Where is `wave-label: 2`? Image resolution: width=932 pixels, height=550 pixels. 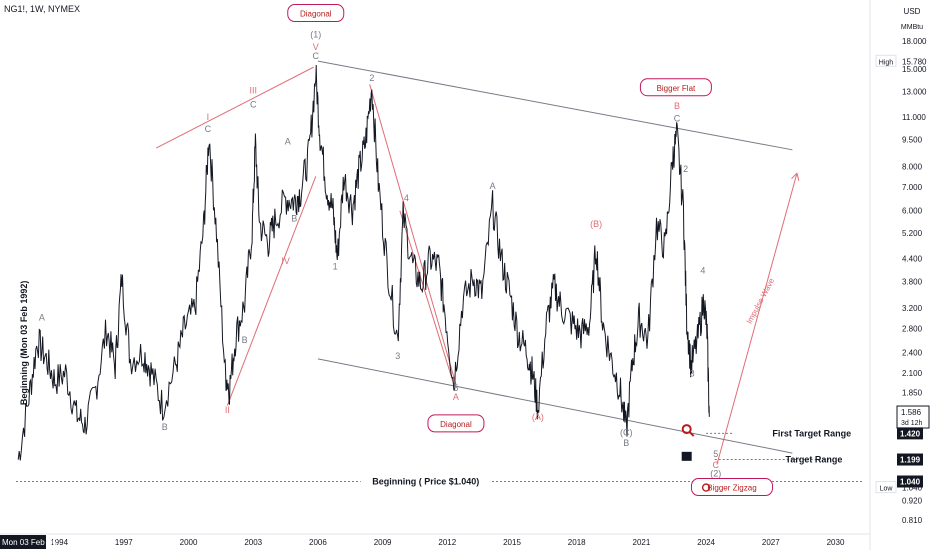 wave-label: 2 is located at coordinates (371, 78).